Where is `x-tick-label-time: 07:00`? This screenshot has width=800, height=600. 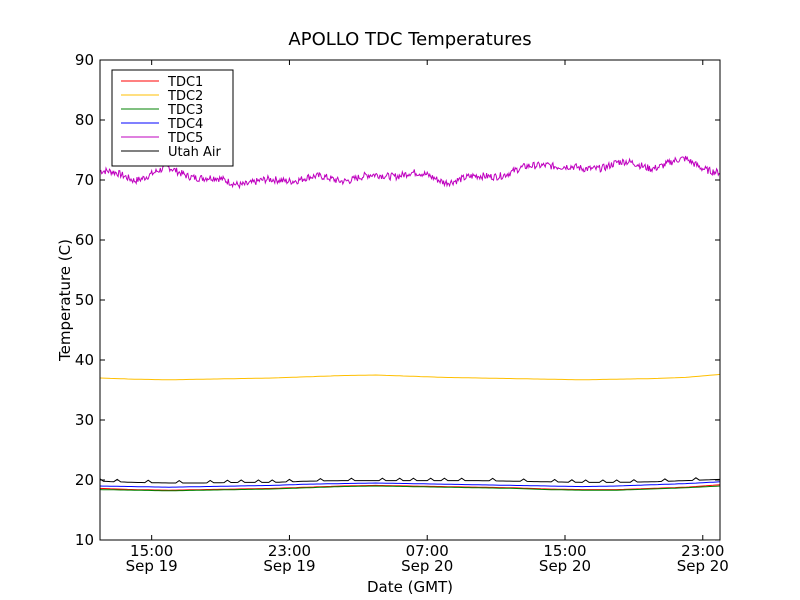
x-tick-label-time: 07:00 is located at coordinates (427, 551).